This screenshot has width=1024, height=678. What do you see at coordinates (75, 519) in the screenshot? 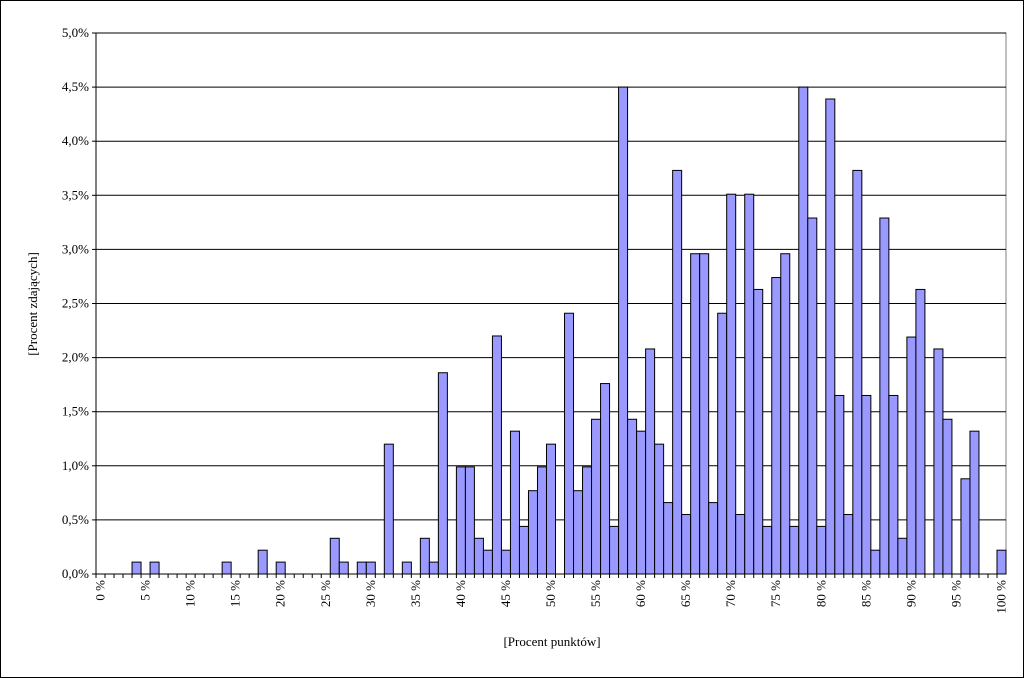
I see `y-tick-label: 0,5%` at bounding box center [75, 519].